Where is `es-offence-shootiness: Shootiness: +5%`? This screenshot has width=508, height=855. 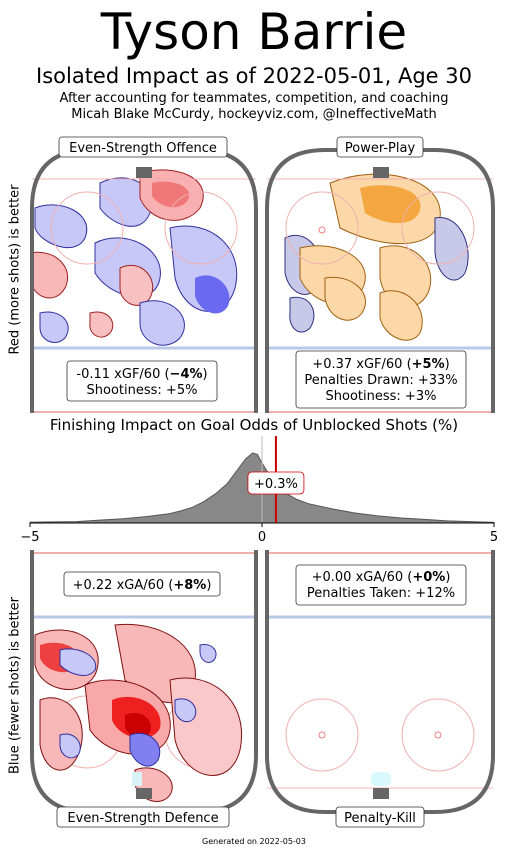 es-offence-shootiness: Shootiness: +5% is located at coordinates (142, 390).